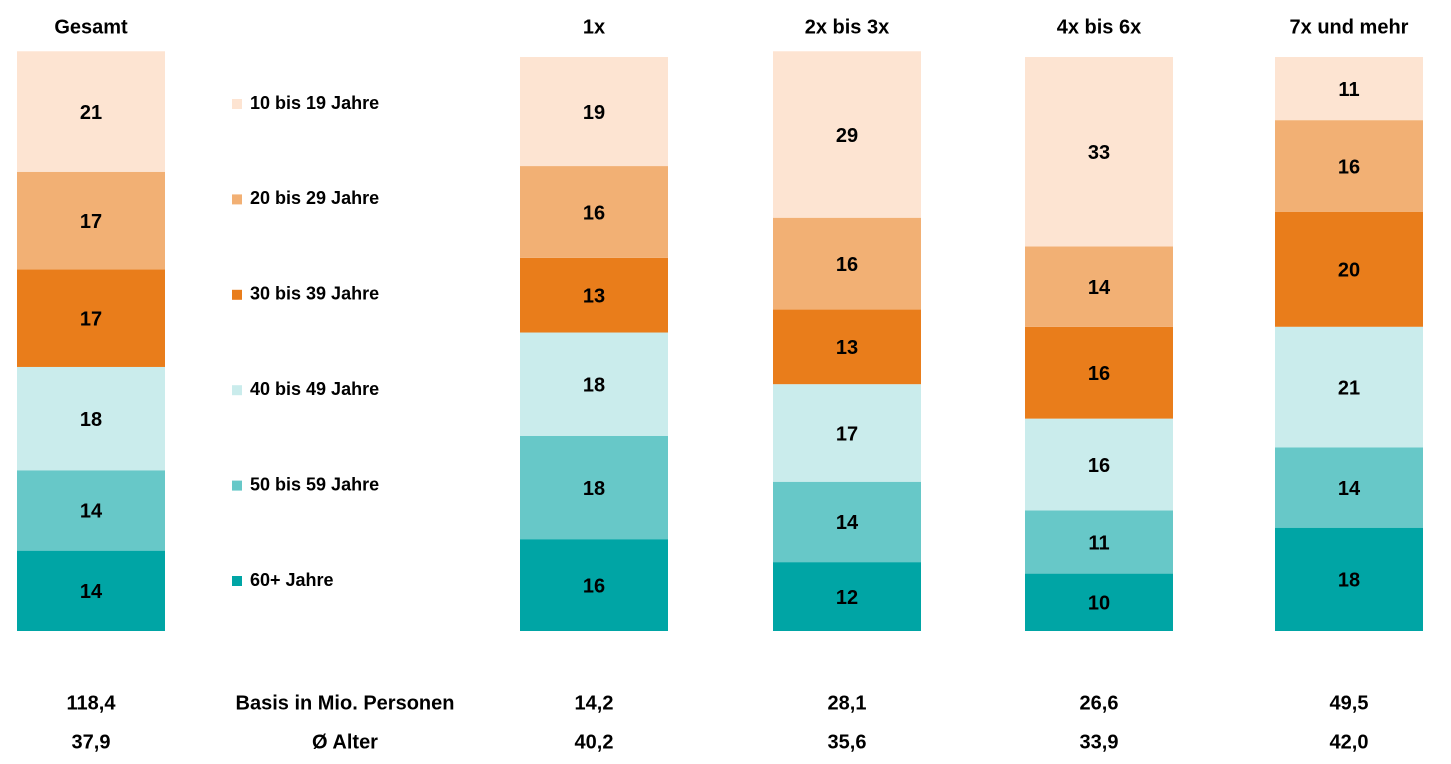 This screenshot has width=1451, height=764. Describe the element at coordinates (594, 742) in the screenshot. I see `row-value: 40,2` at that location.